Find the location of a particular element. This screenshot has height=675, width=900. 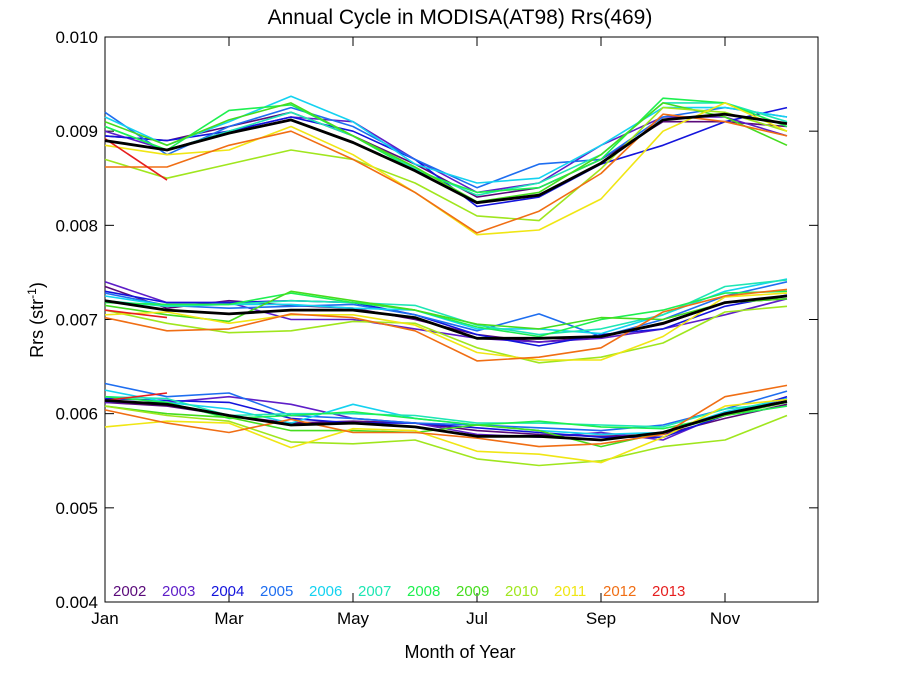

y-axis-label: Rrs (str-1) is located at coordinates (36, 320).